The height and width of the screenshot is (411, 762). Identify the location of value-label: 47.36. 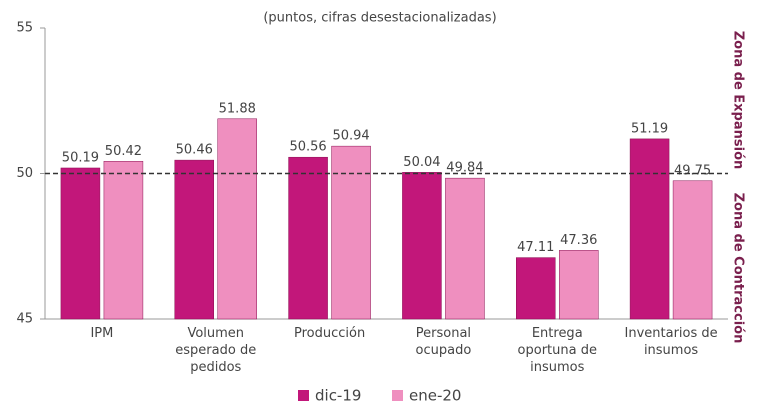
(578, 240).